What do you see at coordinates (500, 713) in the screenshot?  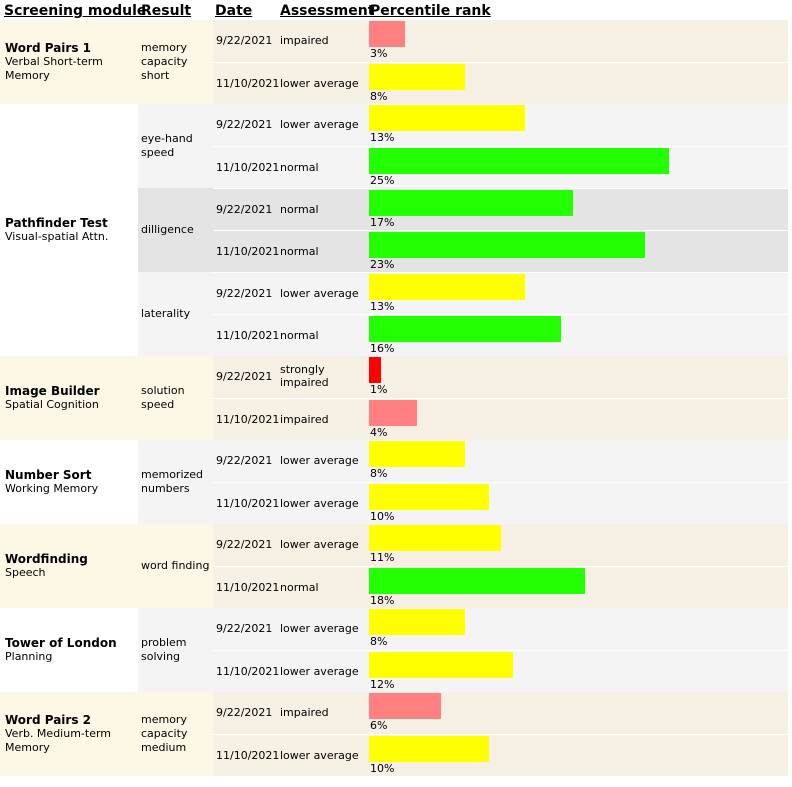 I see `table-row: 9/22/2021 impaired 6%` at bounding box center [500, 713].